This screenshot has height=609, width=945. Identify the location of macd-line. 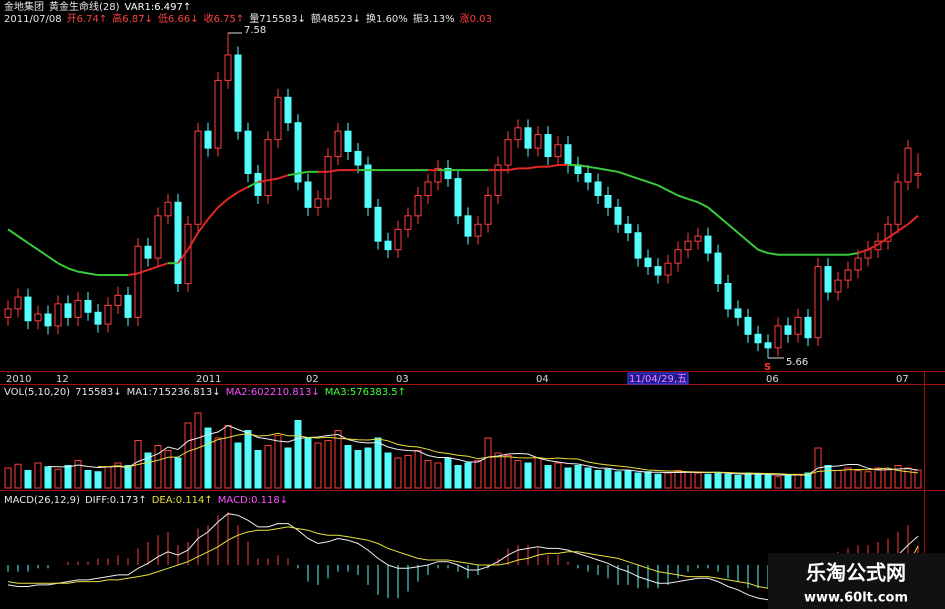
(463, 557).